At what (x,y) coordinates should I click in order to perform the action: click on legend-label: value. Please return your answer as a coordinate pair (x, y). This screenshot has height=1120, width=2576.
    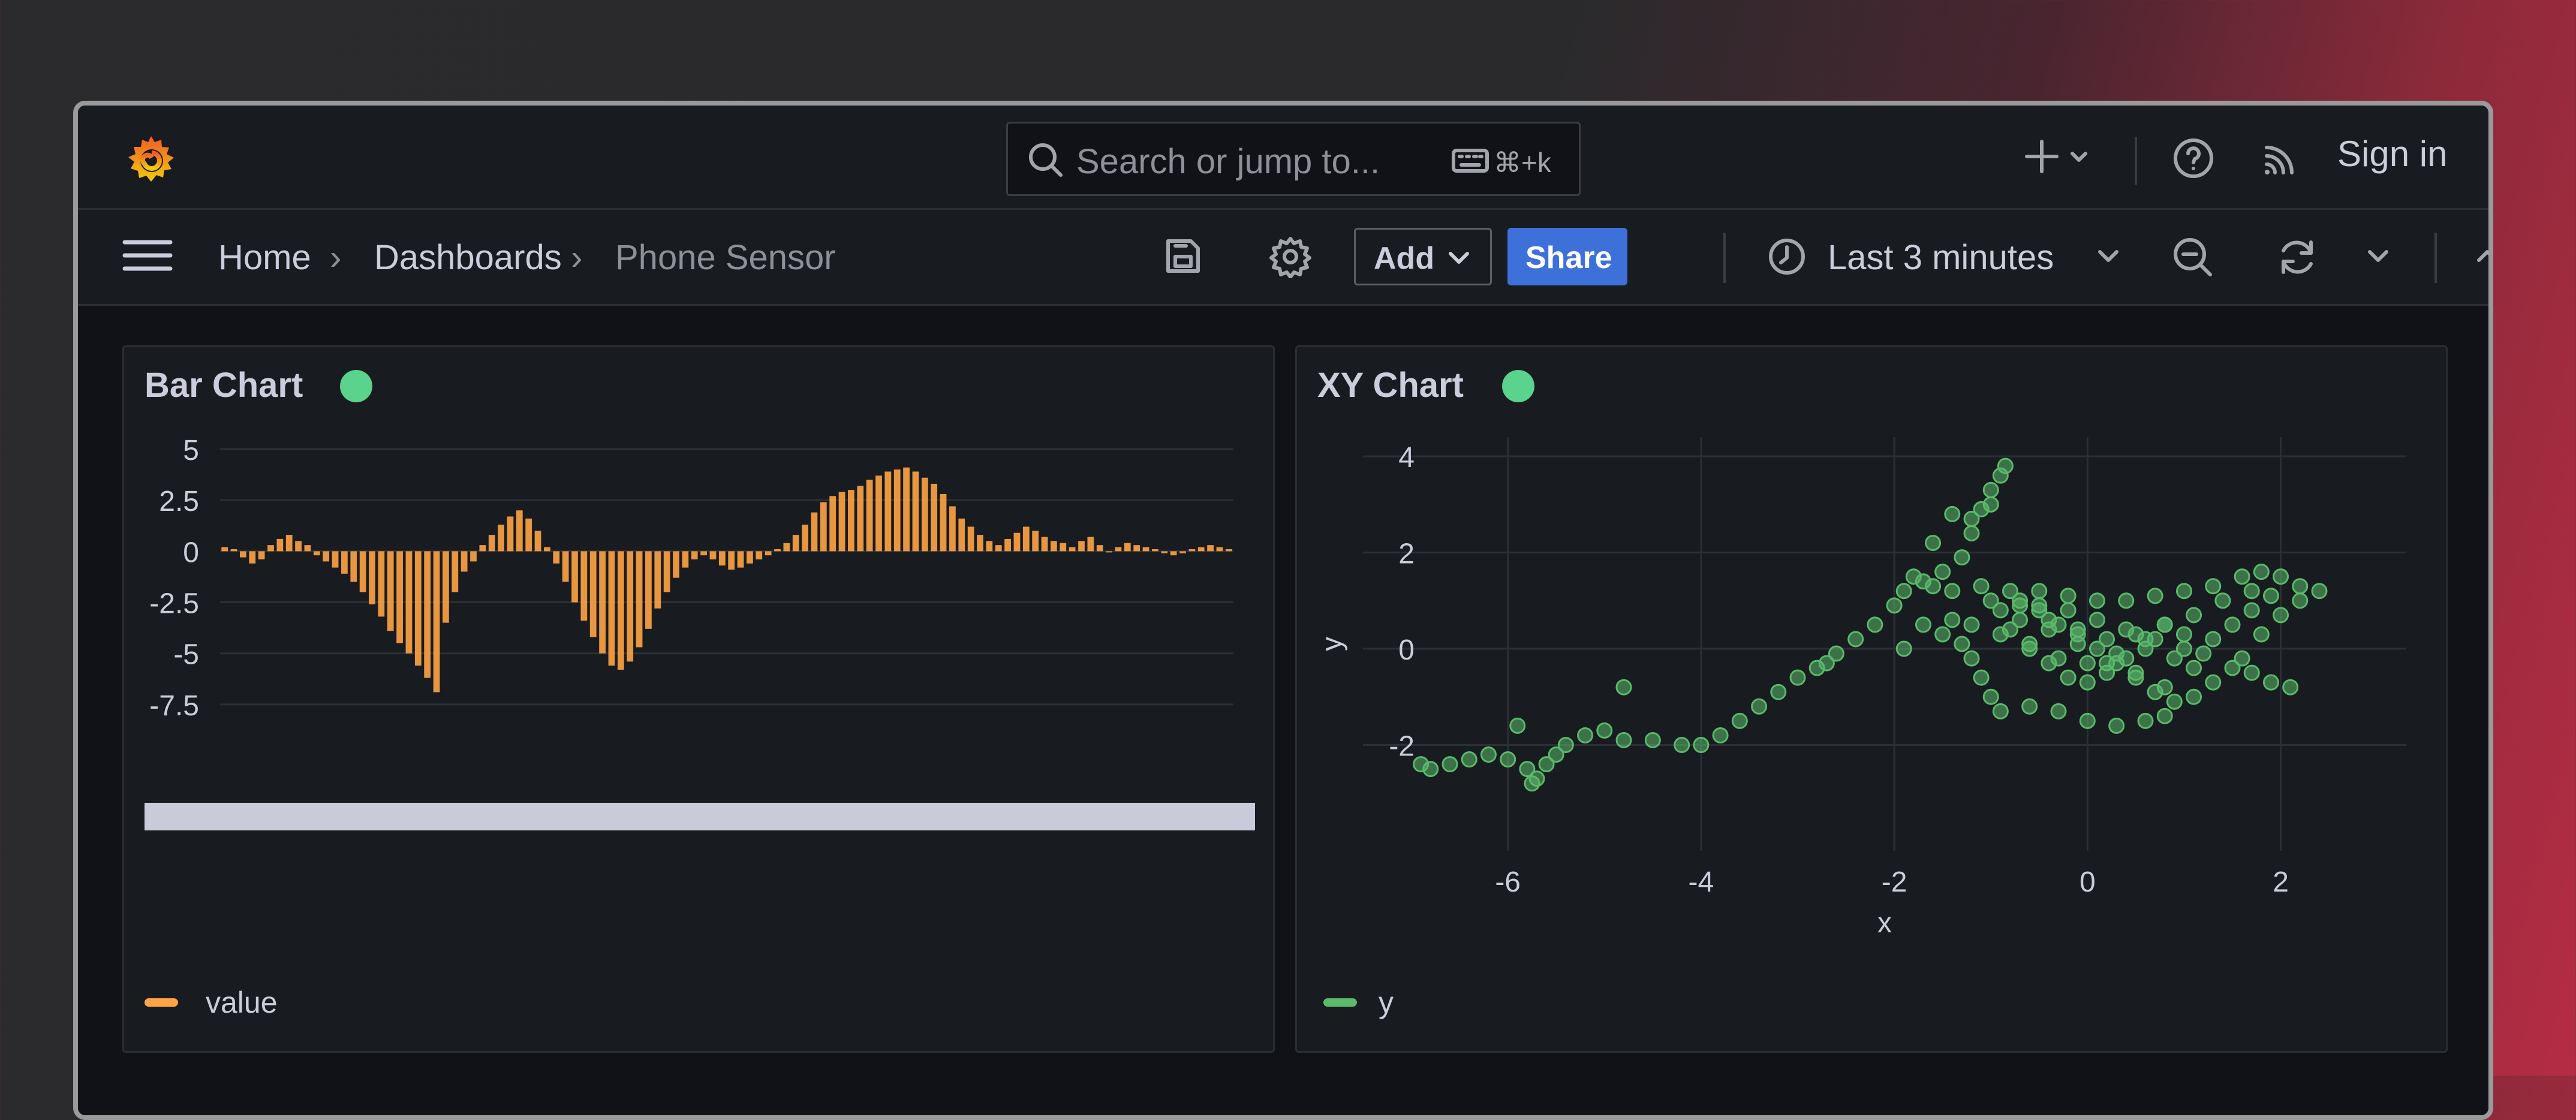
    Looking at the image, I should click on (242, 1002).